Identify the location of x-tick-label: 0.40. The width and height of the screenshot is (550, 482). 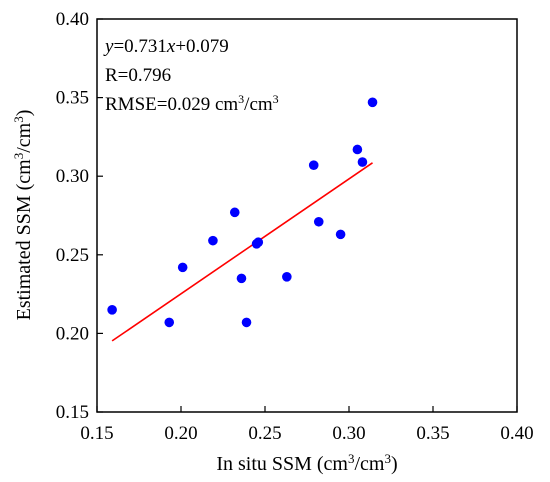
(516, 433).